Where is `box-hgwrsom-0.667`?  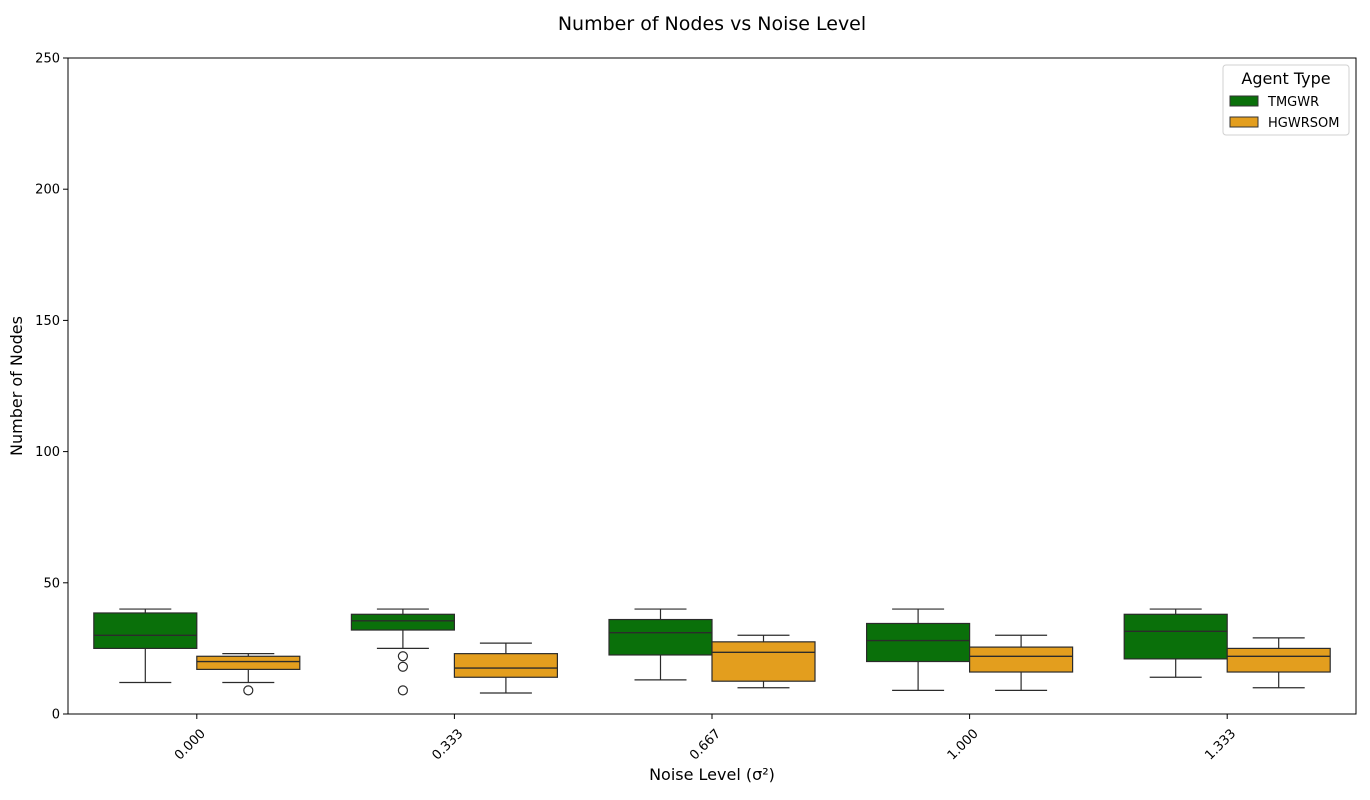 box-hgwrsom-0.667 is located at coordinates (763, 661).